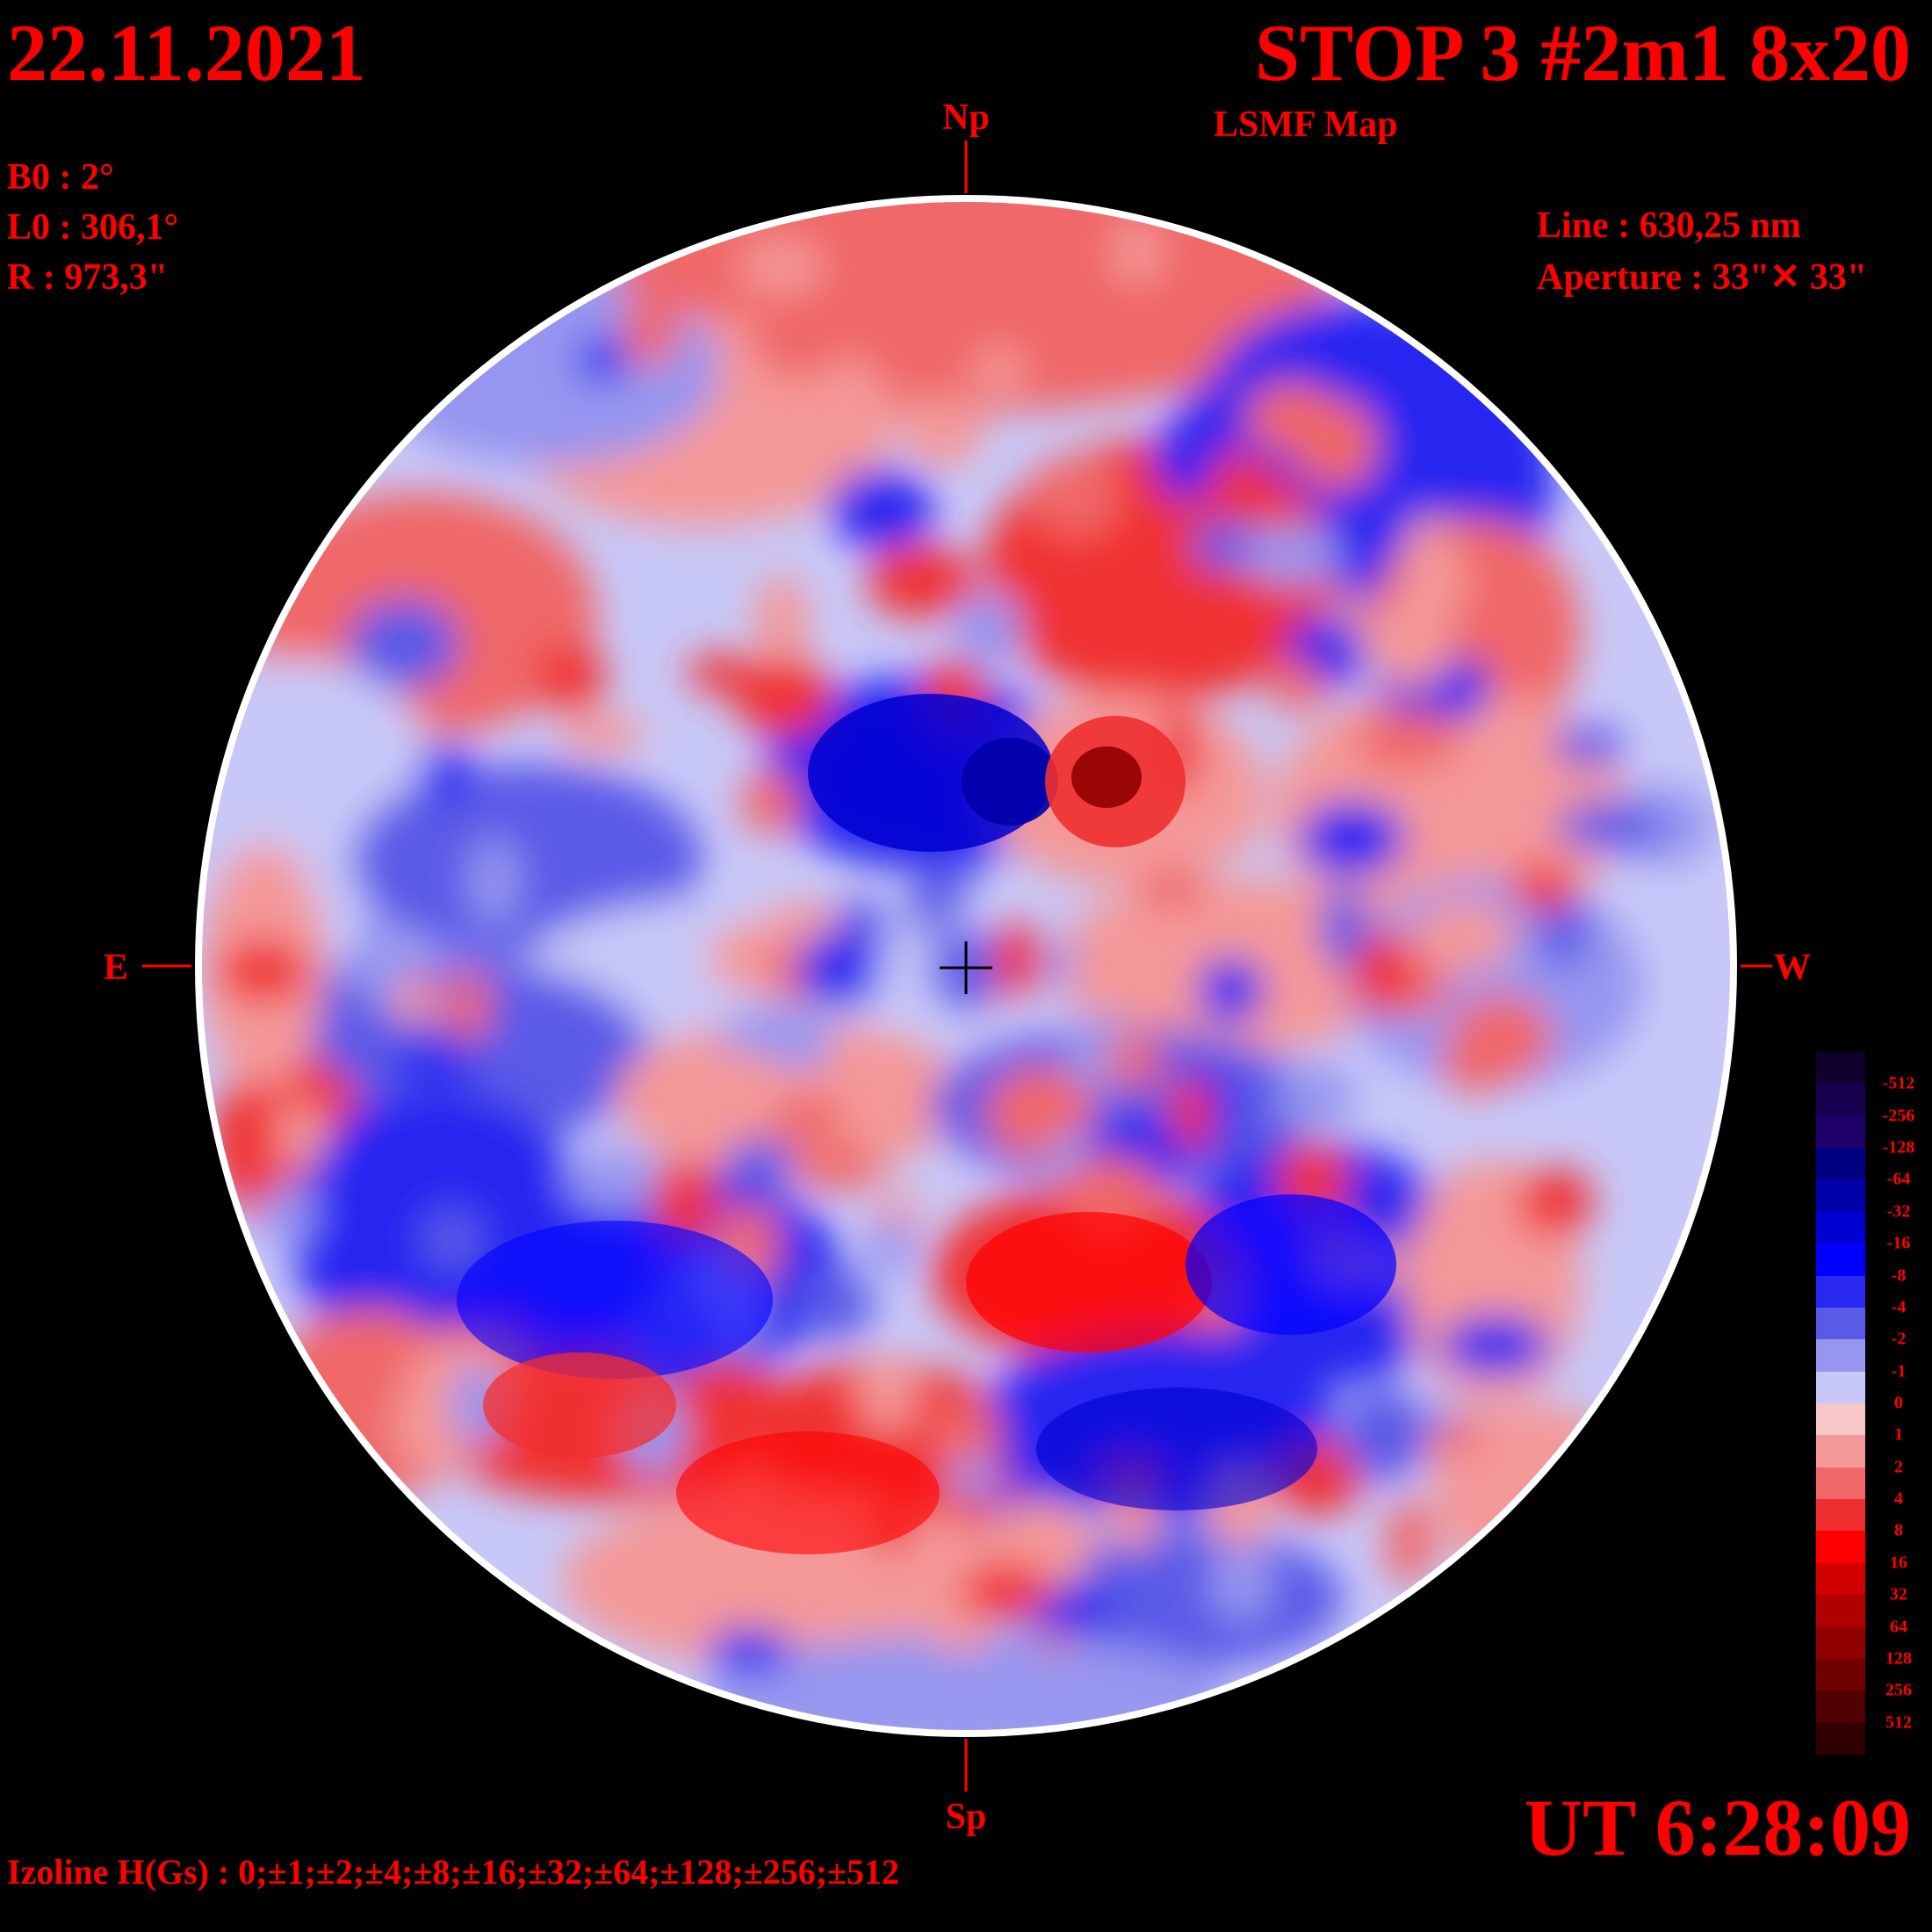 The image size is (1932, 1932). I want to click on colorbar-label: -1, so click(1899, 1371).